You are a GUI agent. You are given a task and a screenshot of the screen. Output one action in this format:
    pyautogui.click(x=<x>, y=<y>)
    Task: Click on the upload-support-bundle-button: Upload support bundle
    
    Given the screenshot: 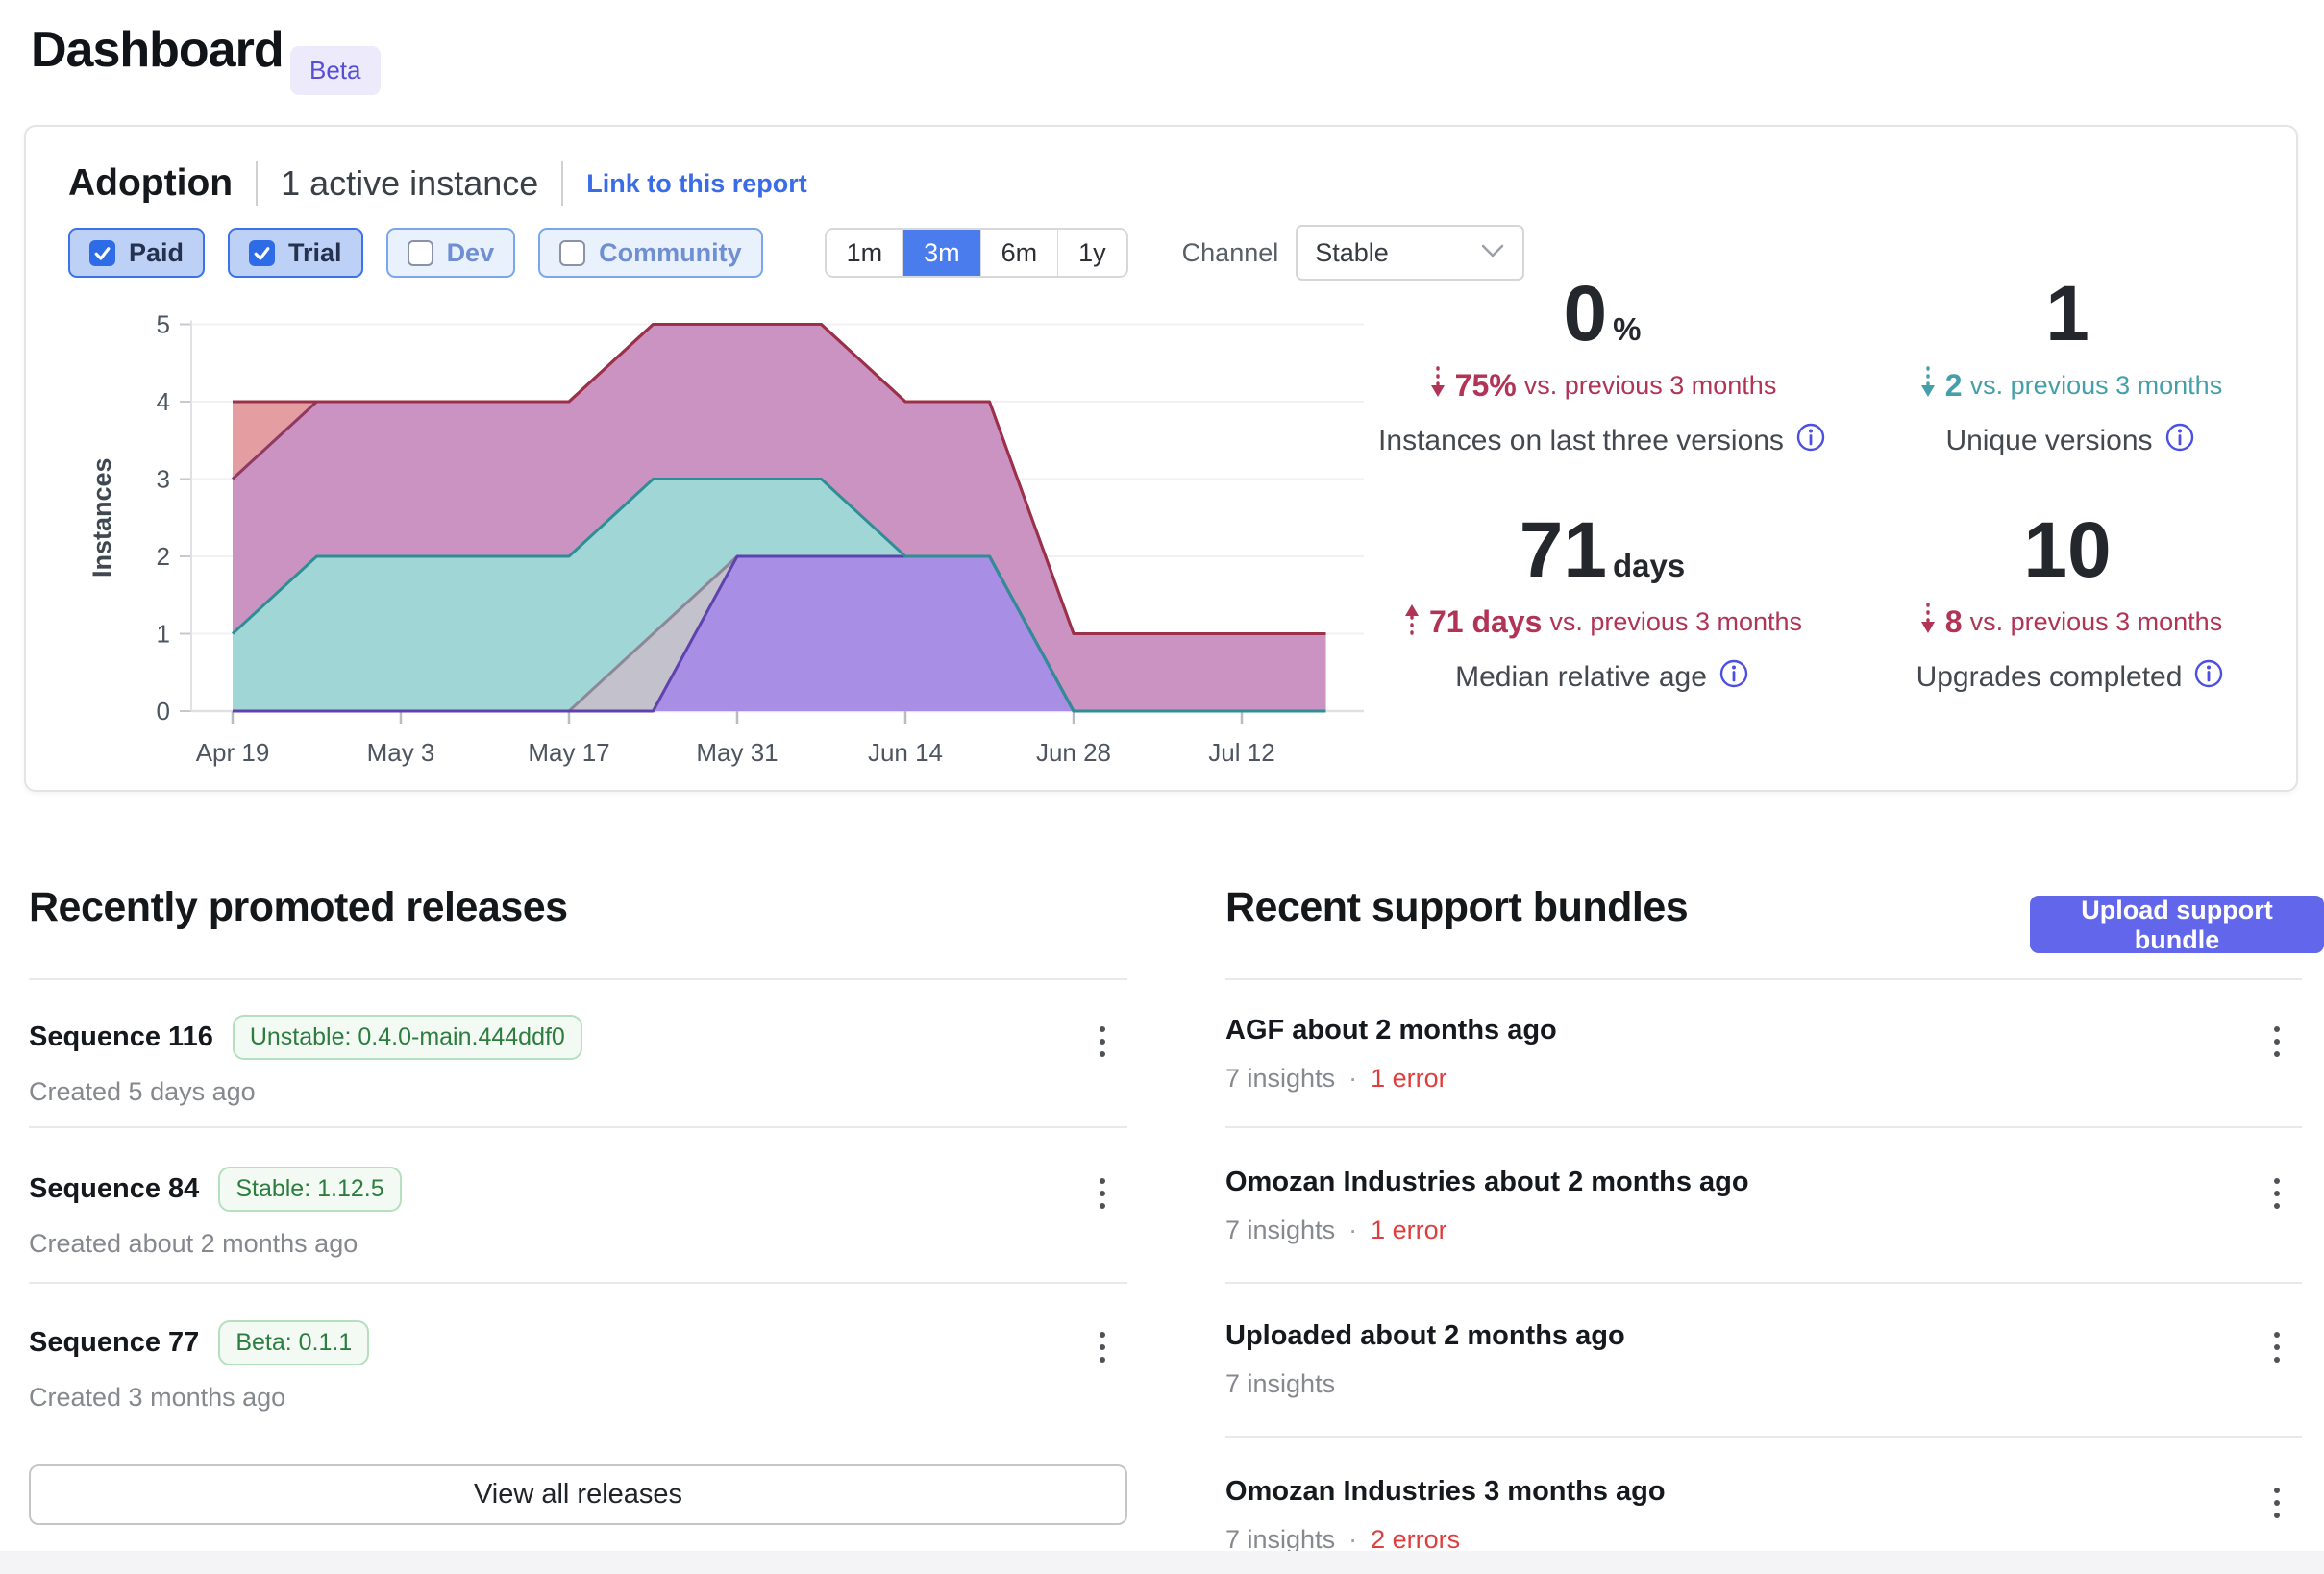 What is the action you would take?
    pyautogui.click(x=2177, y=925)
    